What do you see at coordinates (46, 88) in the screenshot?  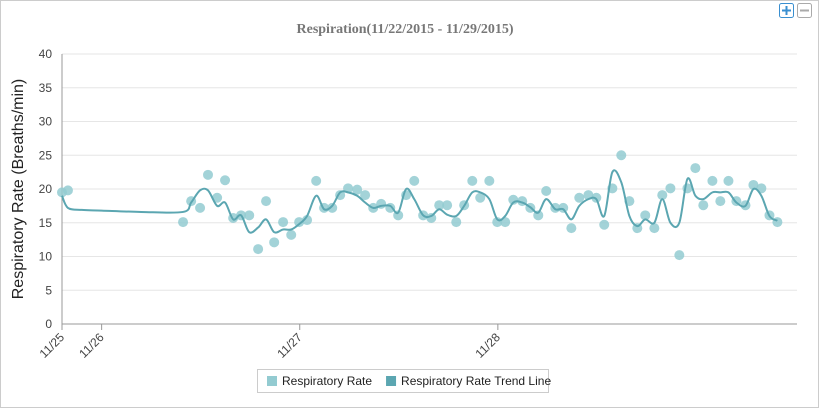 I see `y-tick-label: 35` at bounding box center [46, 88].